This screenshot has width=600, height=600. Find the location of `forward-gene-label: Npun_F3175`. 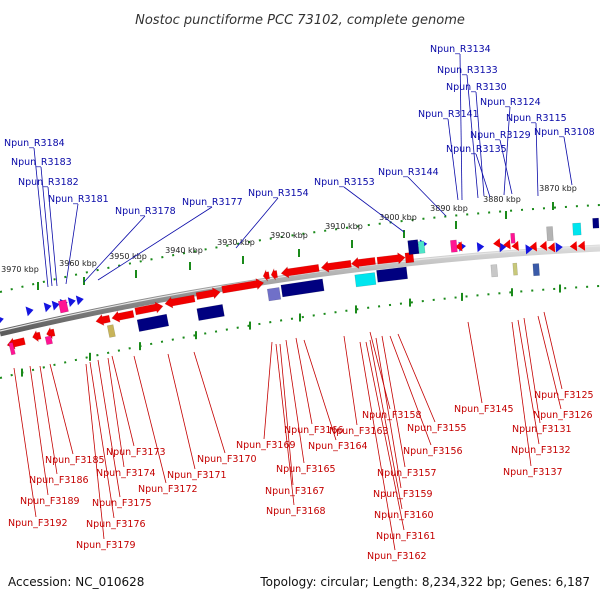

forward-gene-label: Npun_F3175 is located at coordinates (122, 503).